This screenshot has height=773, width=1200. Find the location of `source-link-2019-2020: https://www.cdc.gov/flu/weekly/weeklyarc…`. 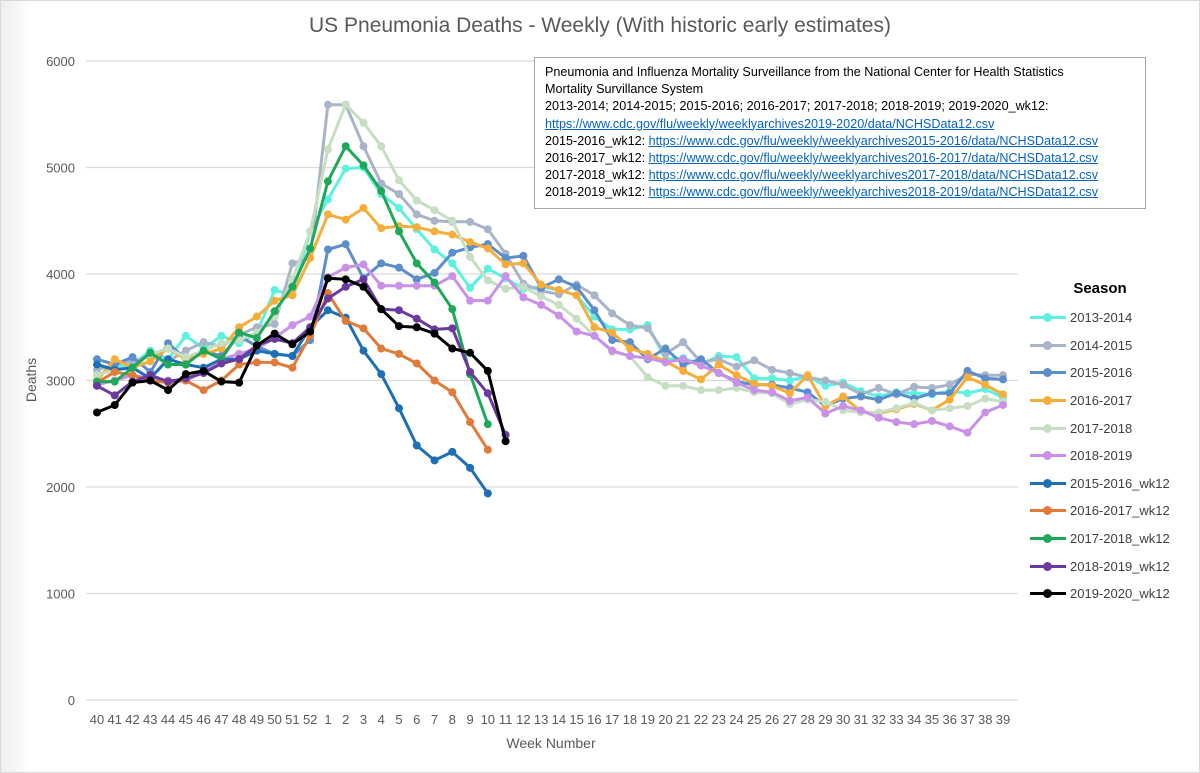

source-link-2019-2020: https://www.cdc.gov/flu/weekly/weeklyarc… is located at coordinates (770, 123).